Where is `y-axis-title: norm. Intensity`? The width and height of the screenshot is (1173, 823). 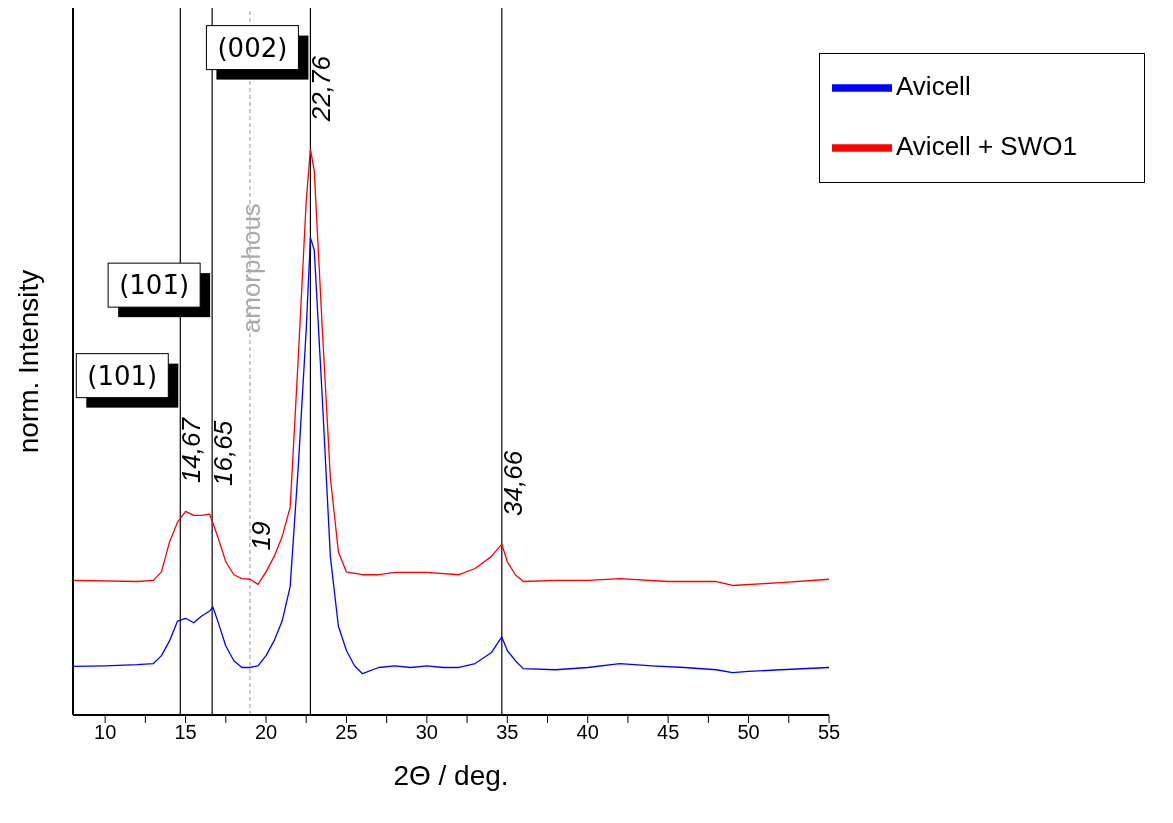
y-axis-title: norm. Intensity is located at coordinates (28, 361).